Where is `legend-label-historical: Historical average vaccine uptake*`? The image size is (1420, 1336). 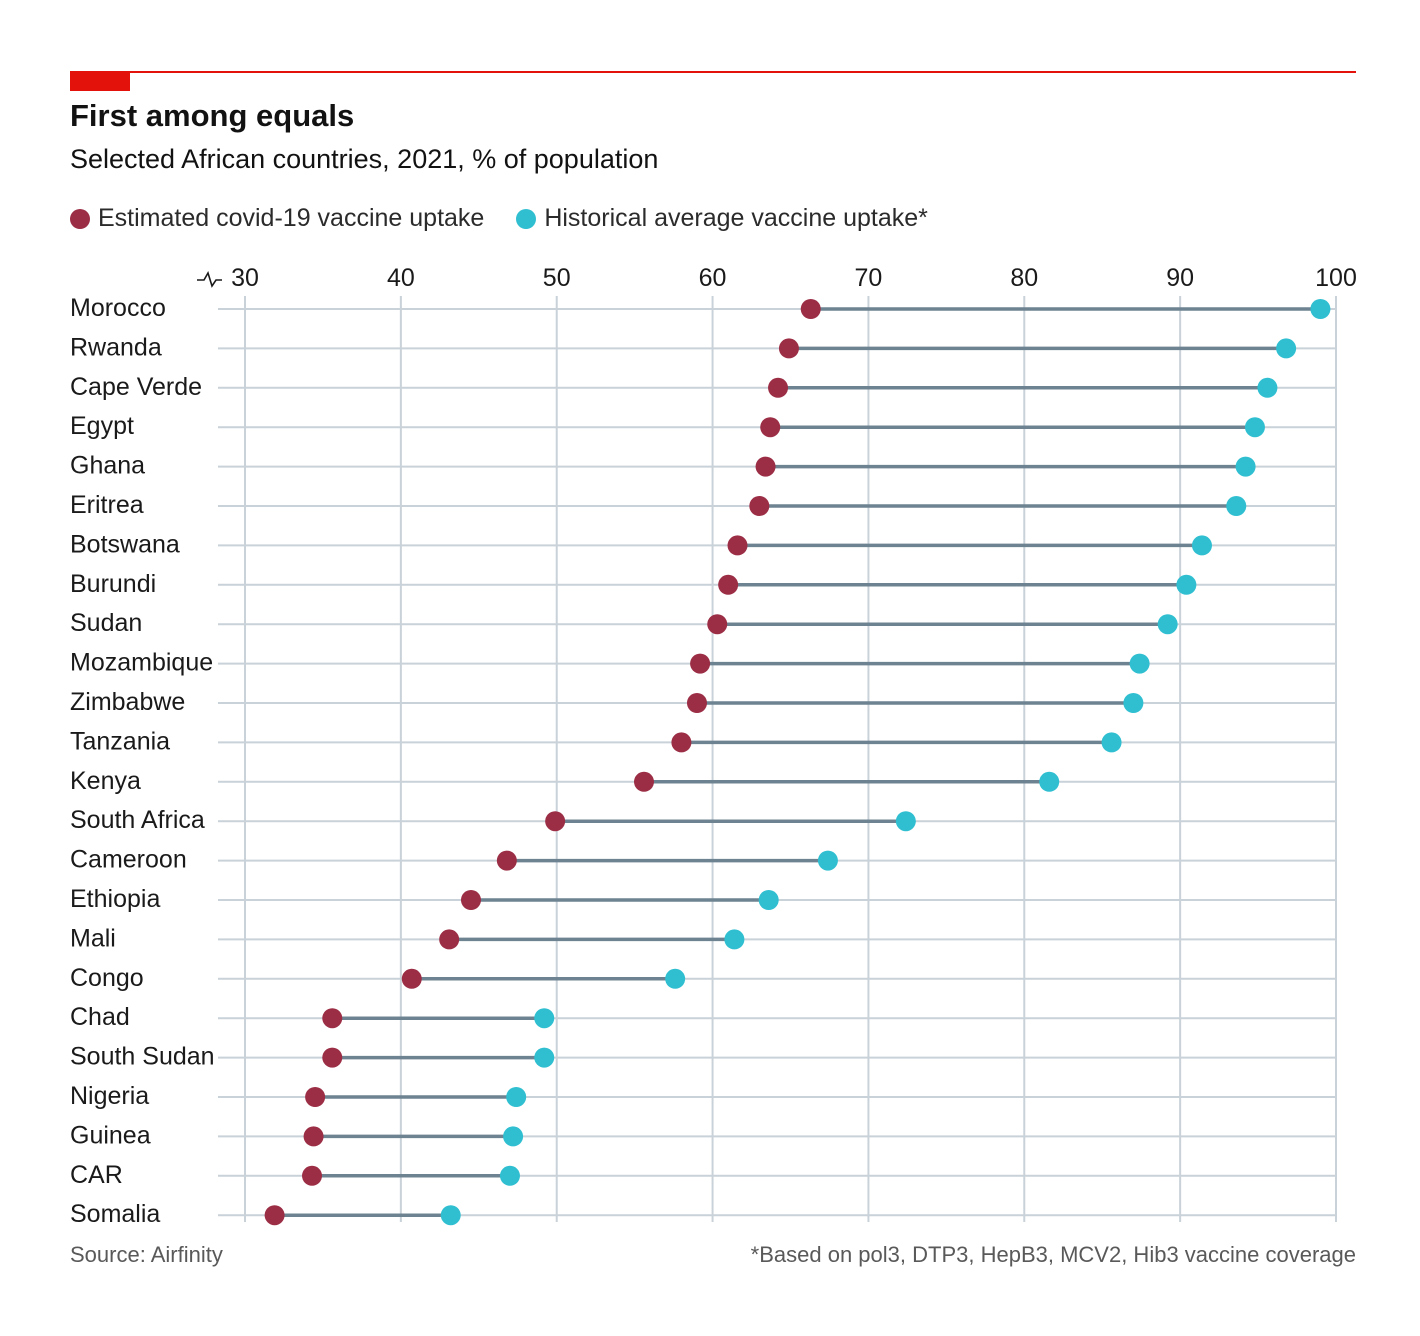
legend-label-historical: Historical average vaccine uptake* is located at coordinates (736, 218).